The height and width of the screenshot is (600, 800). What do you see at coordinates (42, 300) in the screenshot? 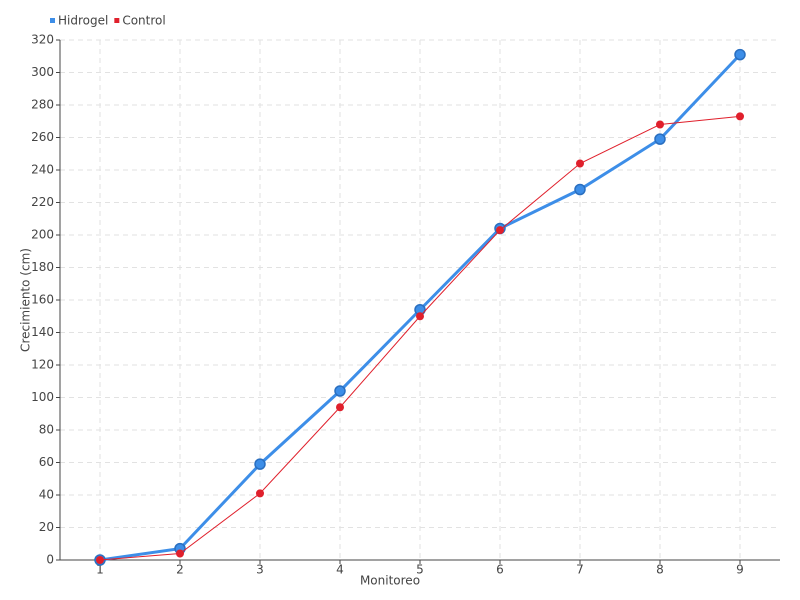
I see `y-tick-label: 160` at bounding box center [42, 300].